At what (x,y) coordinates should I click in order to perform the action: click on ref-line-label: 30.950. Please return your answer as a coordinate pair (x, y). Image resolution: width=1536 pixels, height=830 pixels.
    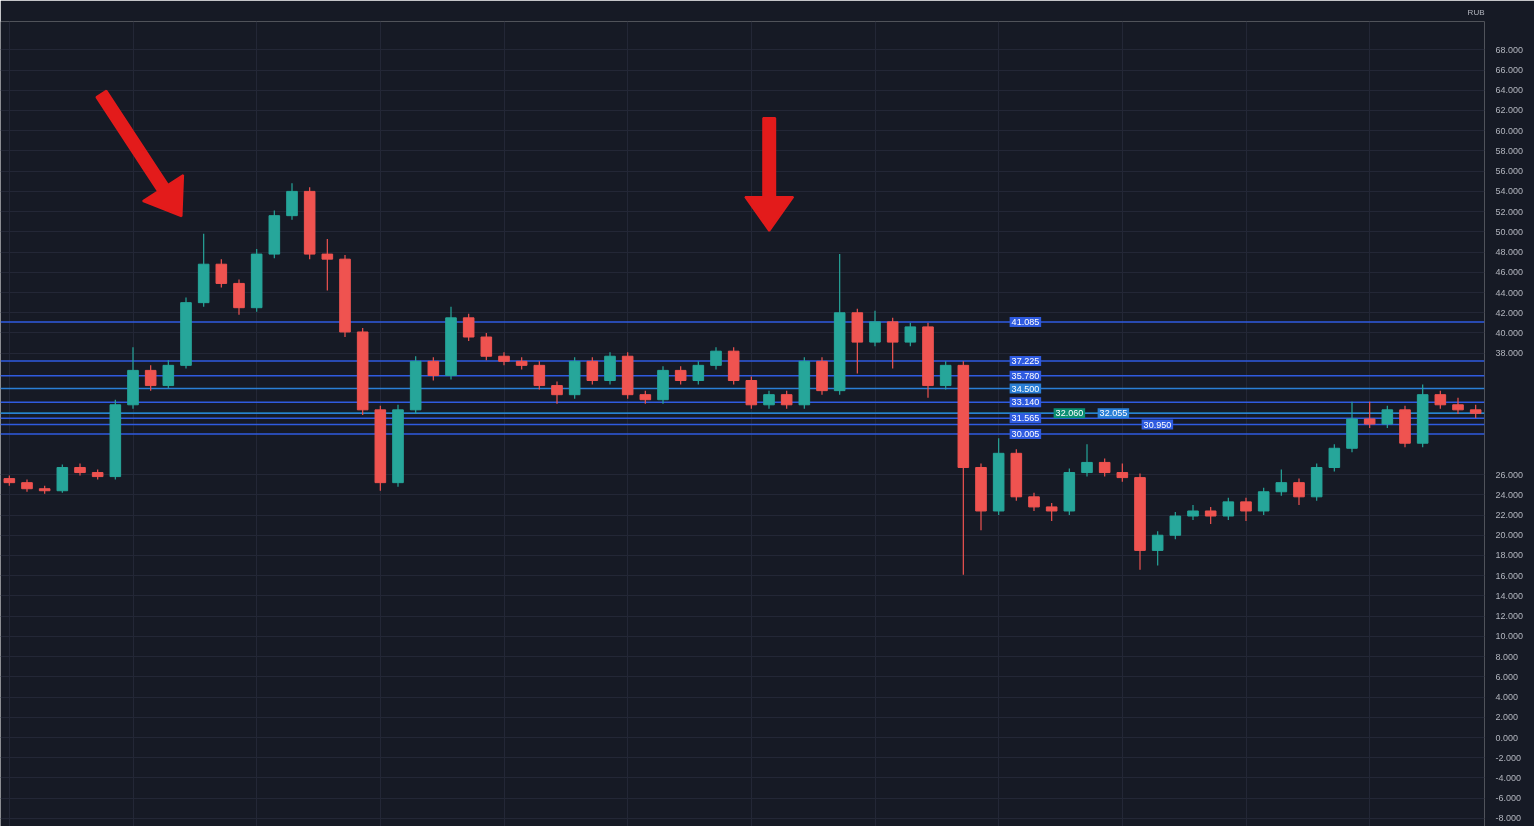
    Looking at the image, I should click on (1157, 424).